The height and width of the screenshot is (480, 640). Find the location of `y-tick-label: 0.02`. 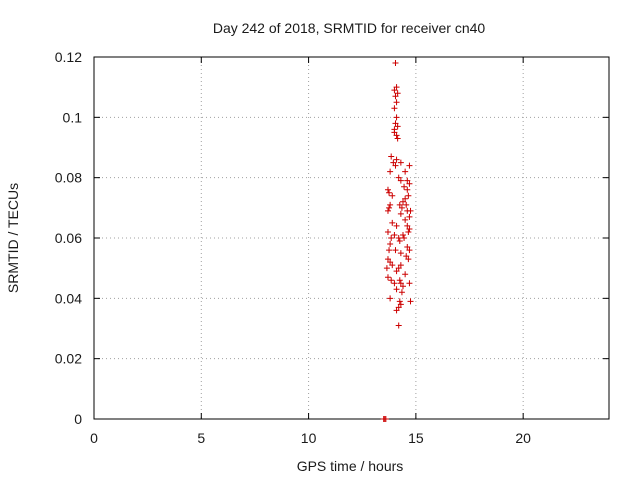

y-tick-label: 0.02 is located at coordinates (68, 359).